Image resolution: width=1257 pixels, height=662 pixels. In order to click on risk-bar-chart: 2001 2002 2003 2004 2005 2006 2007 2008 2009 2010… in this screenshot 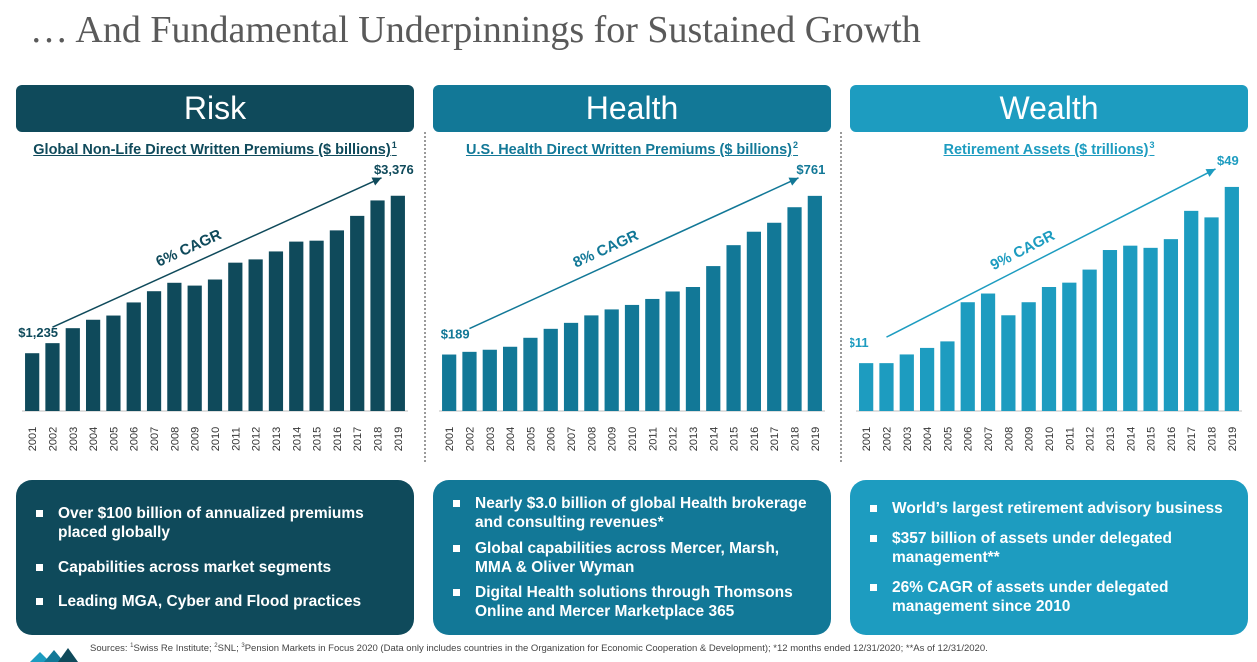, I will do `click(215, 306)`.